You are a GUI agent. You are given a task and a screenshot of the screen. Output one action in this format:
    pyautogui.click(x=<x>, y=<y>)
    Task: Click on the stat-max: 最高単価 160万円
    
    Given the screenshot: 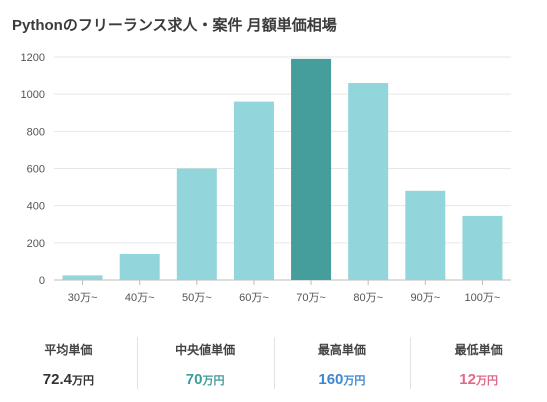 What is the action you would take?
    pyautogui.click(x=342, y=367)
    